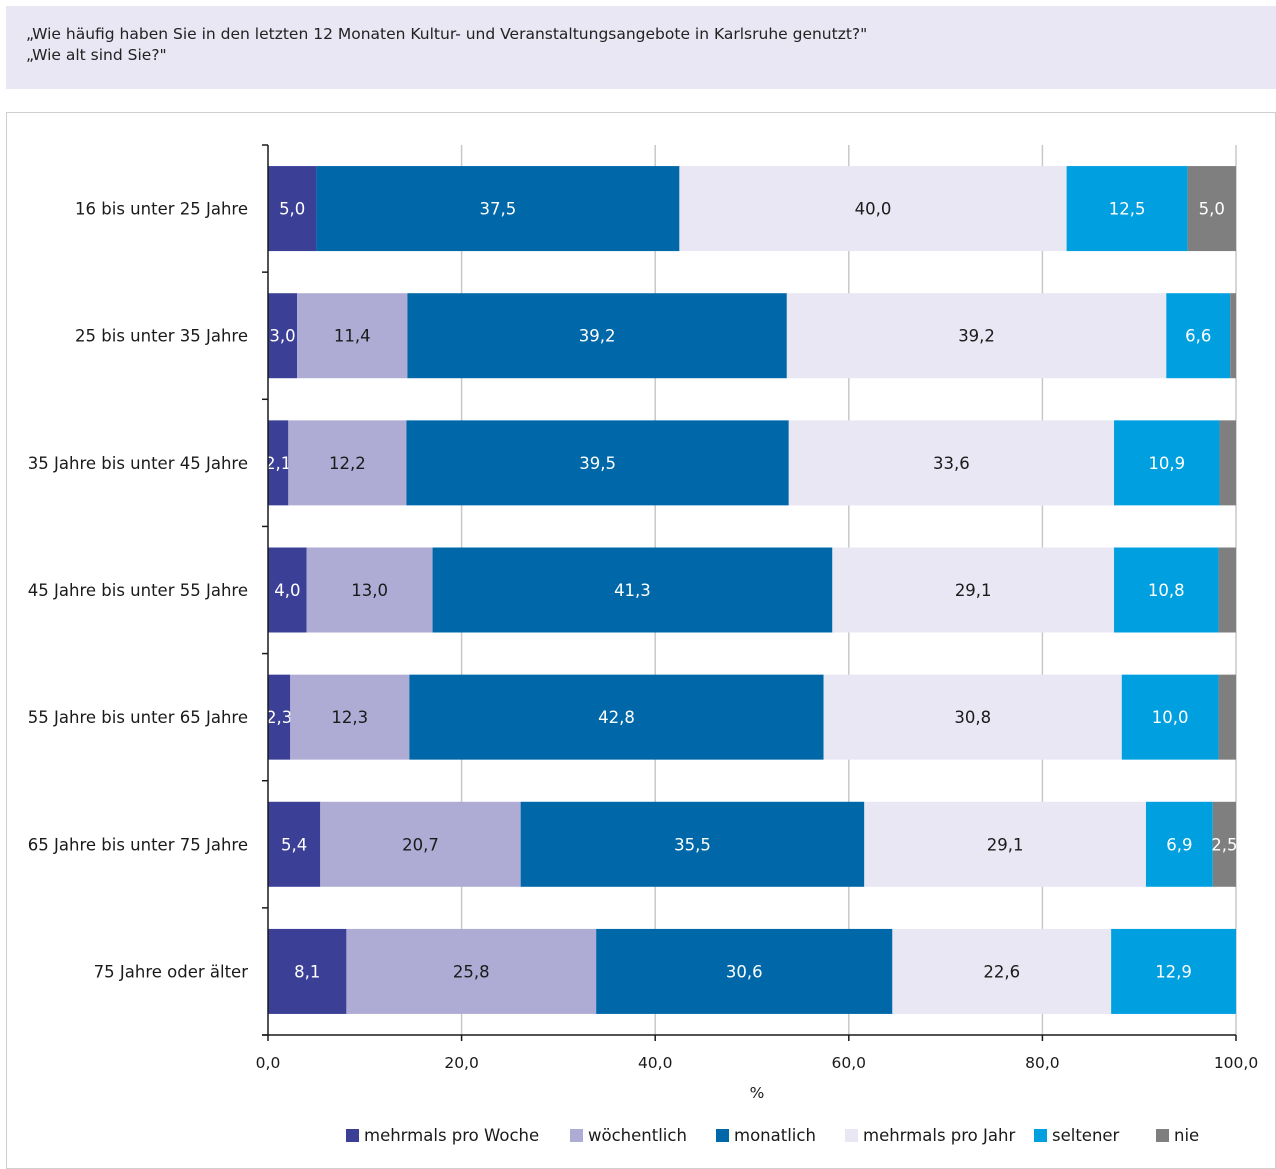  What do you see at coordinates (268, 1063) in the screenshot?
I see `x-tick-label: 0,0` at bounding box center [268, 1063].